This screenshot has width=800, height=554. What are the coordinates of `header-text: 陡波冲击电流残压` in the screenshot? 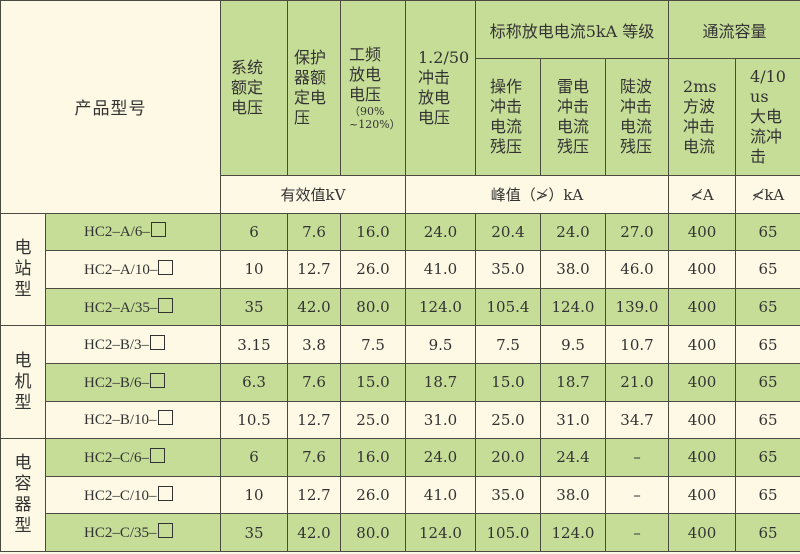 It's located at (636, 117).